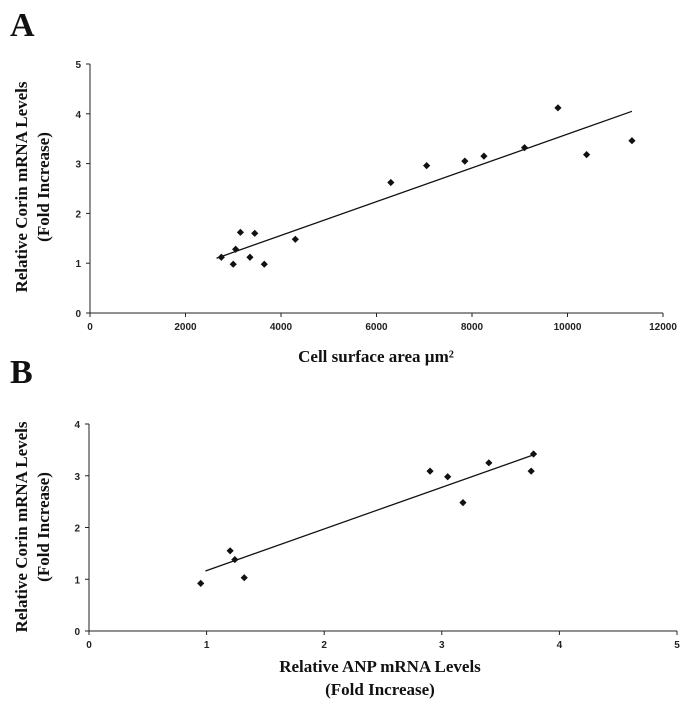 This screenshot has width=680, height=705. Describe the element at coordinates (376, 356) in the screenshot. I see `panel-a-x-axis-label: Cell surface area µm²` at that location.